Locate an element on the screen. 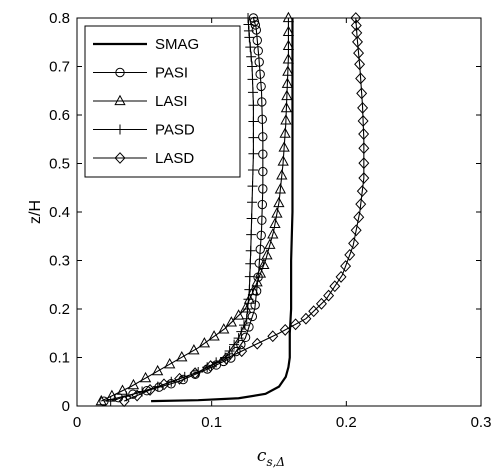 The height and width of the screenshot is (474, 494). legend-item-lasi: LASI is located at coordinates (140, 101).